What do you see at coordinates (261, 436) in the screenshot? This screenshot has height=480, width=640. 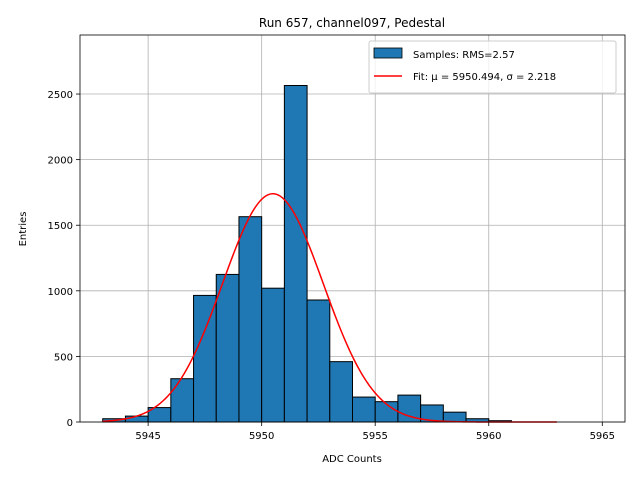 I see `x-tick-label: 5950` at bounding box center [261, 436].